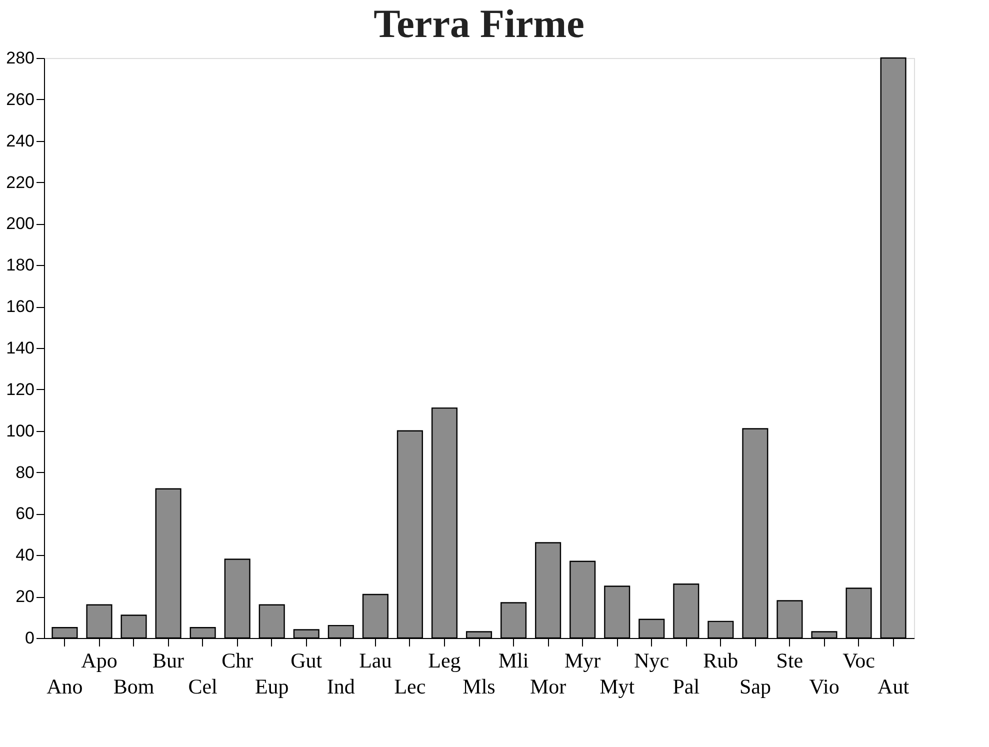 The image size is (989, 747). I want to click on x-tick-label: Vio, so click(824, 686).